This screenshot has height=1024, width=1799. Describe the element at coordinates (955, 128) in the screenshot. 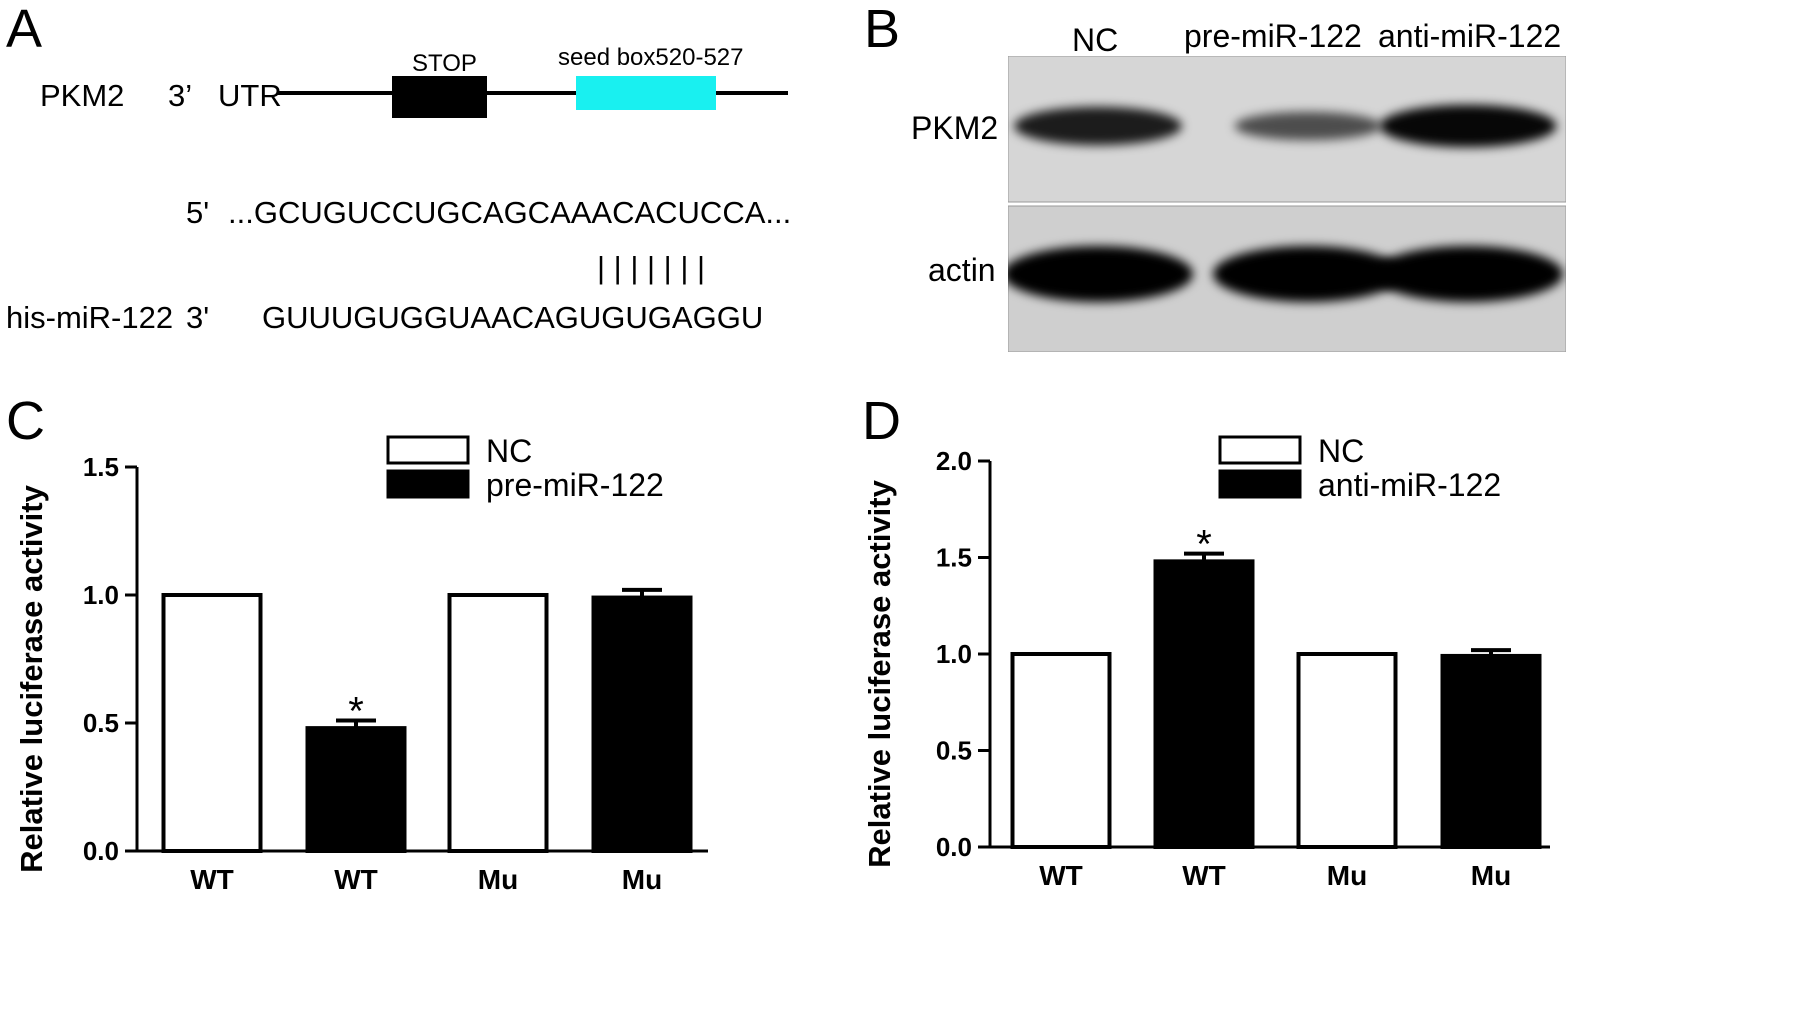

I see `blot-row-label-pkm2: PKM2` at that location.